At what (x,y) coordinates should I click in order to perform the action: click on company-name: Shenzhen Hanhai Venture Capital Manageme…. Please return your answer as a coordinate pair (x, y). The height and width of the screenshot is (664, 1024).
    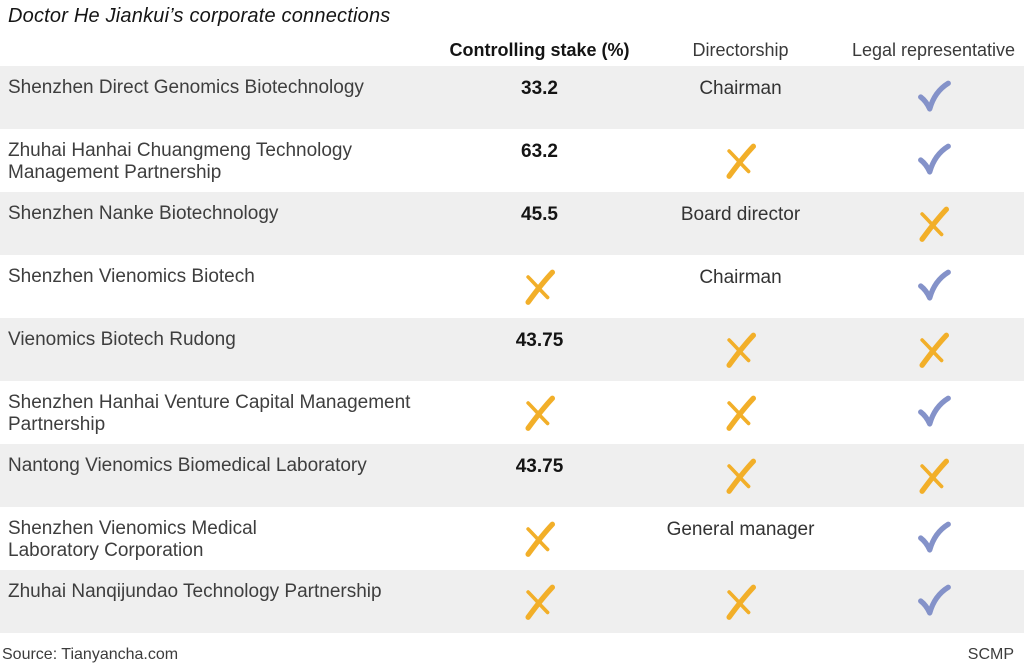
    Looking at the image, I should click on (209, 413).